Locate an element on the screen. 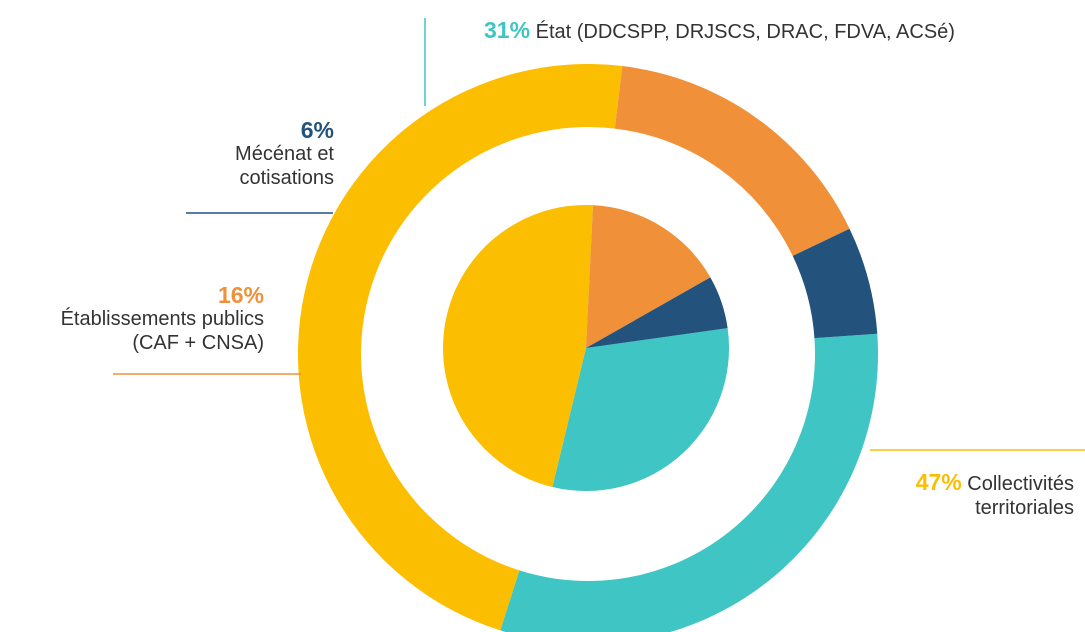 Image resolution: width=1085 pixels, height=632 pixels. label-mecenat: 6% Mécénat et cotisations is located at coordinates (242, 154).